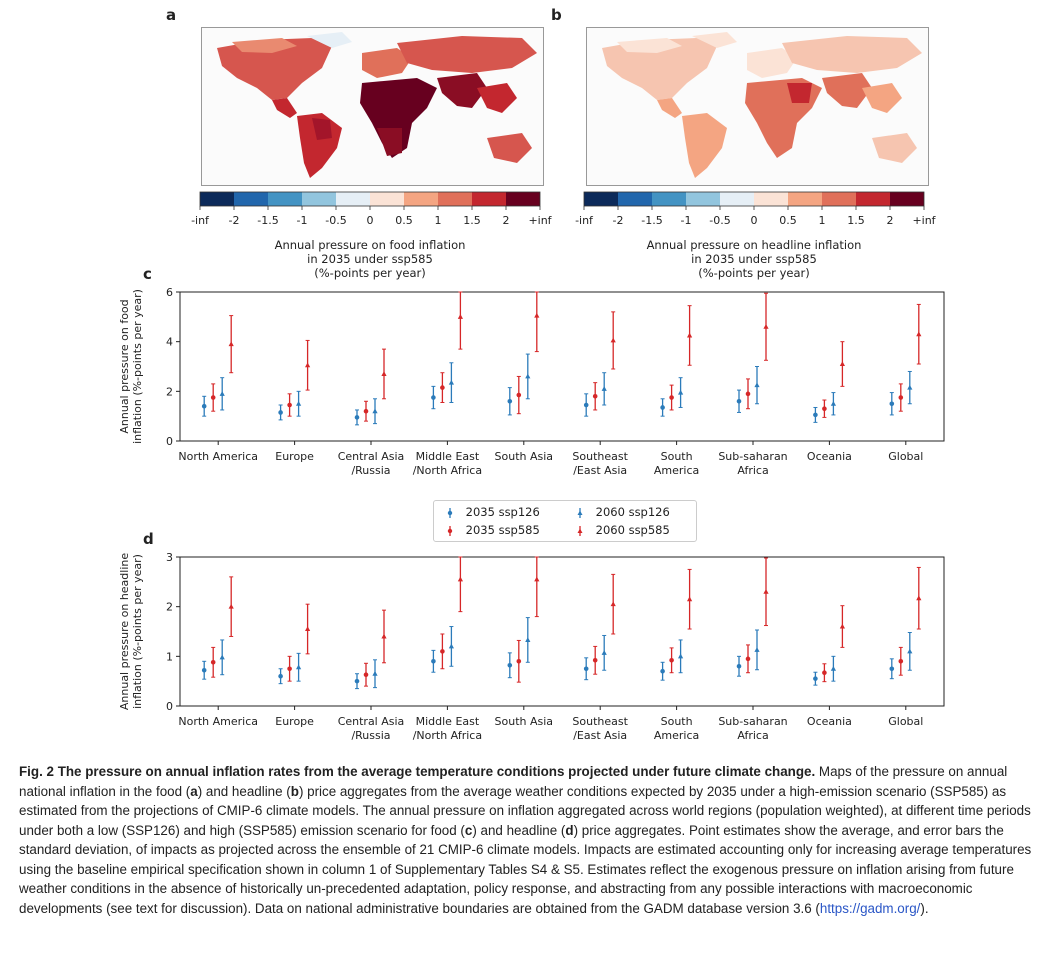  What do you see at coordinates (924, 220) in the screenshot?
I see `colorbar-tick-label: +inf` at bounding box center [924, 220].